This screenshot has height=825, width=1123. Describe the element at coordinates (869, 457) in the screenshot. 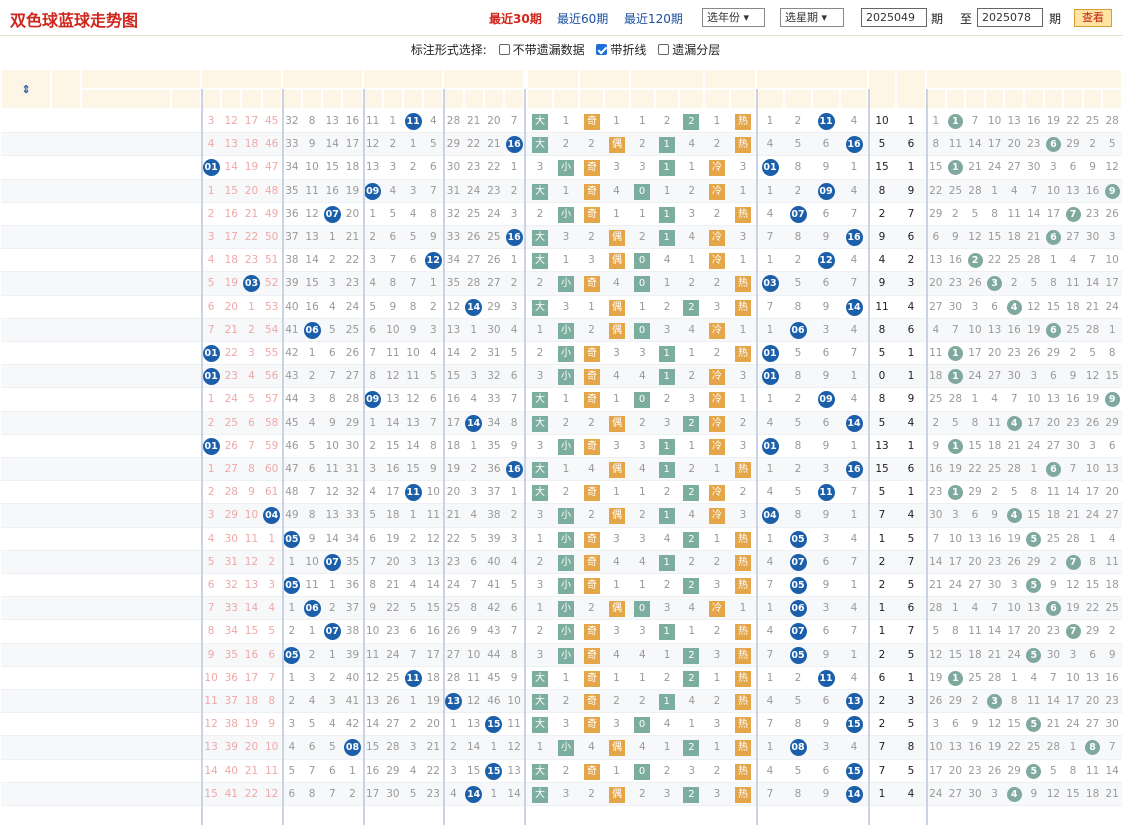

I see `column-divider` at that location.